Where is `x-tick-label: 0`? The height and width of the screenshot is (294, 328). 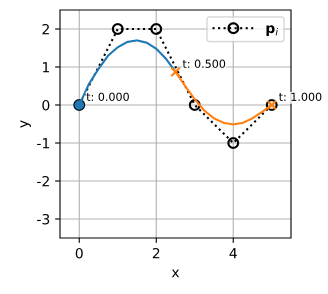
x-tick-label: 0 is located at coordinates (79, 253).